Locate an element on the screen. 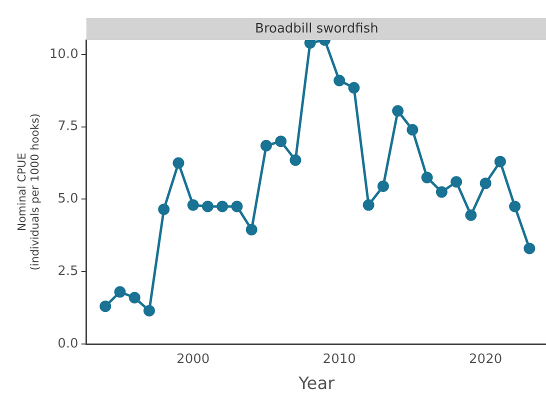 The width and height of the screenshot is (546, 403). chart-title: Broadbill swordfish is located at coordinates (316, 28).